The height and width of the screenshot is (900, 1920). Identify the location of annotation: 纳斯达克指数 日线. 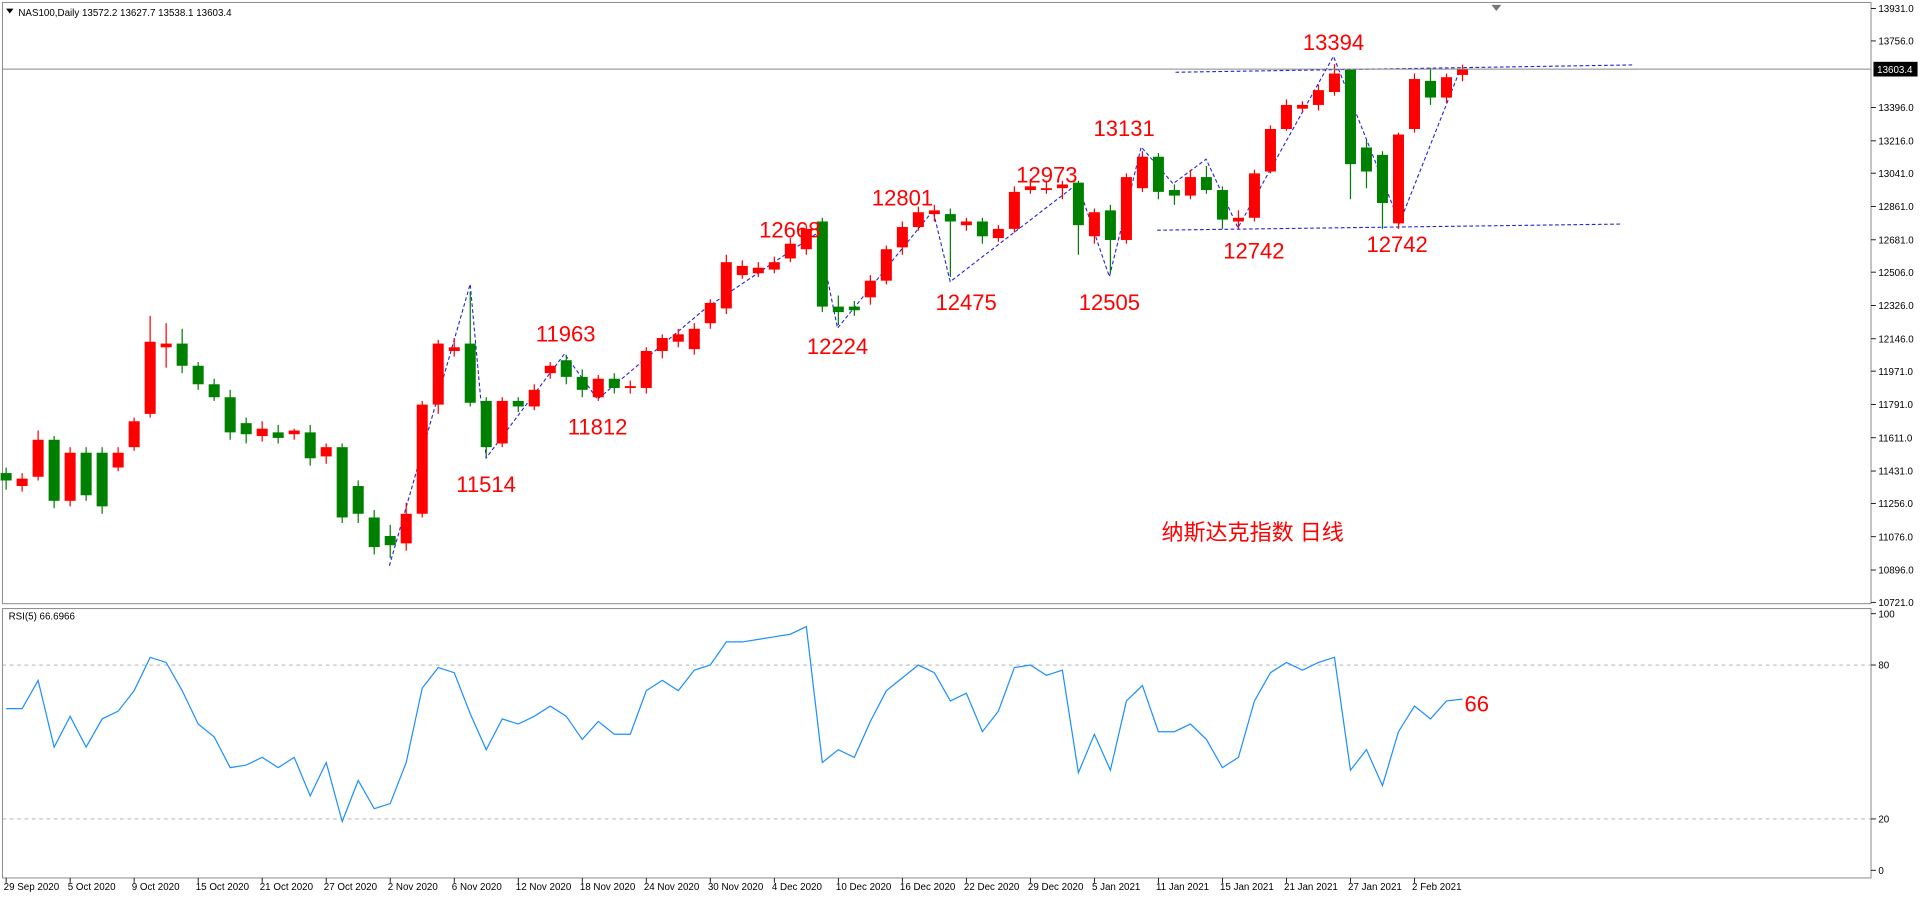
(1252, 532).